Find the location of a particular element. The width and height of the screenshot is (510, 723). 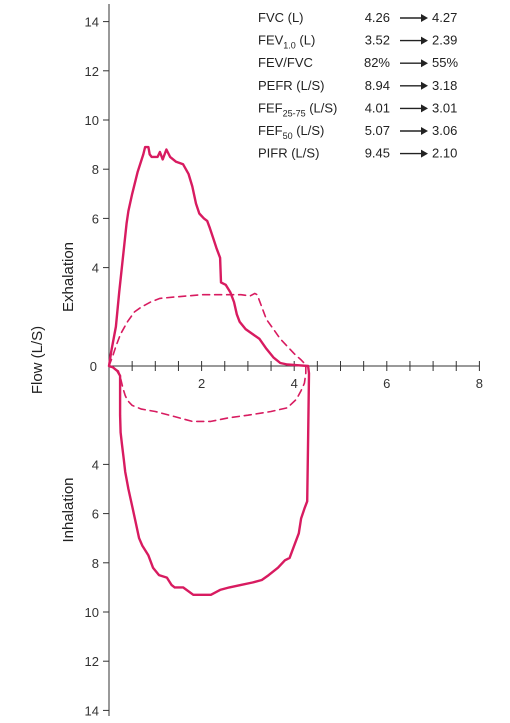

table-row-name: PIFR (L/S) is located at coordinates (288, 153).